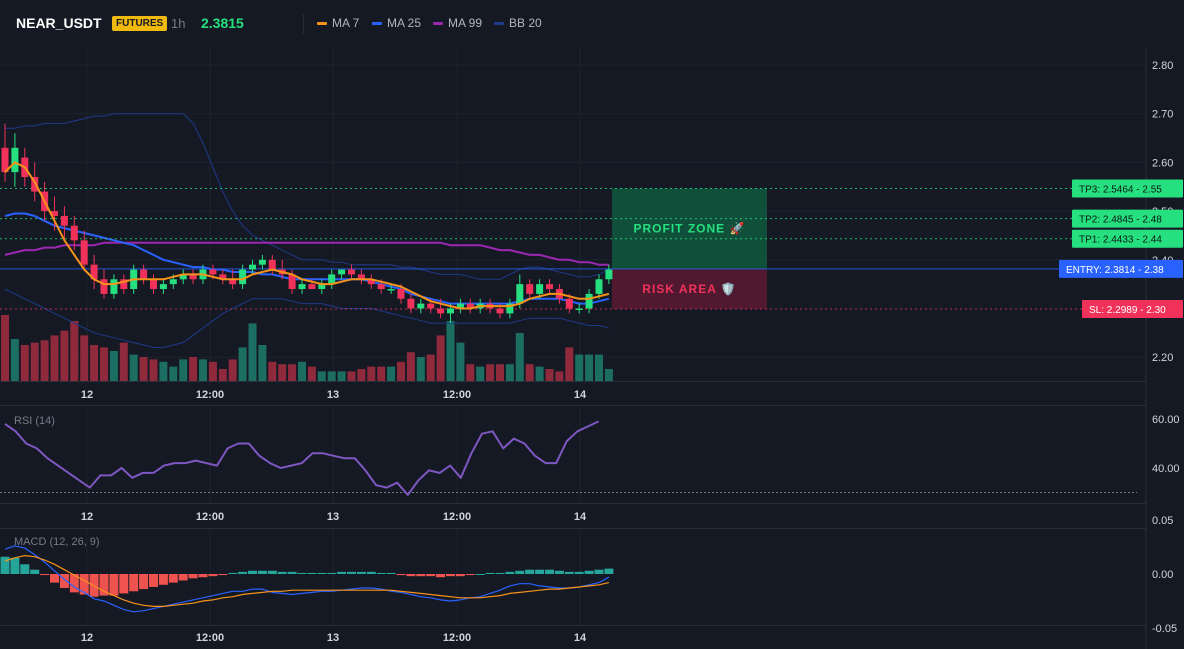 The image size is (1184, 649). I want to click on risk-zone-label: RISK AREA 🛡️, so click(689, 289).